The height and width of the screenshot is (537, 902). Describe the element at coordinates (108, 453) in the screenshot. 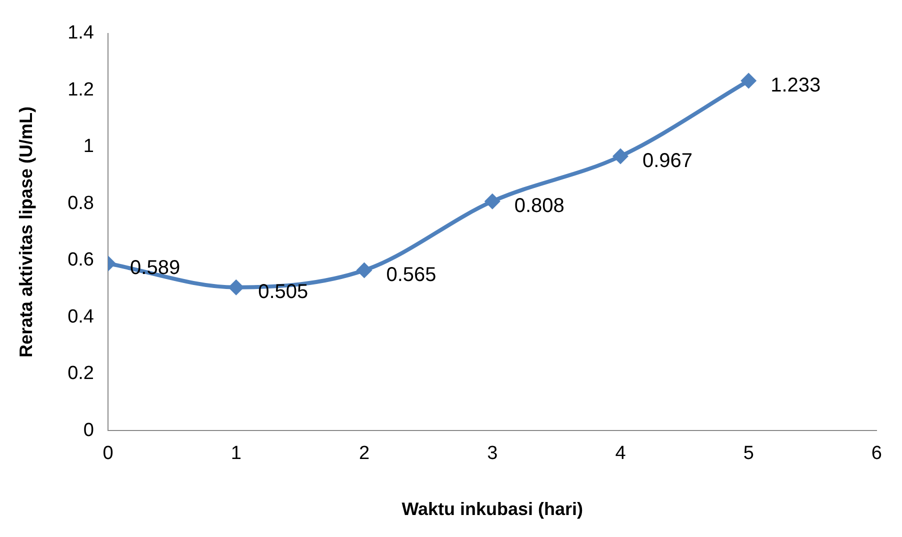

I see `x-tick-label: 0` at that location.